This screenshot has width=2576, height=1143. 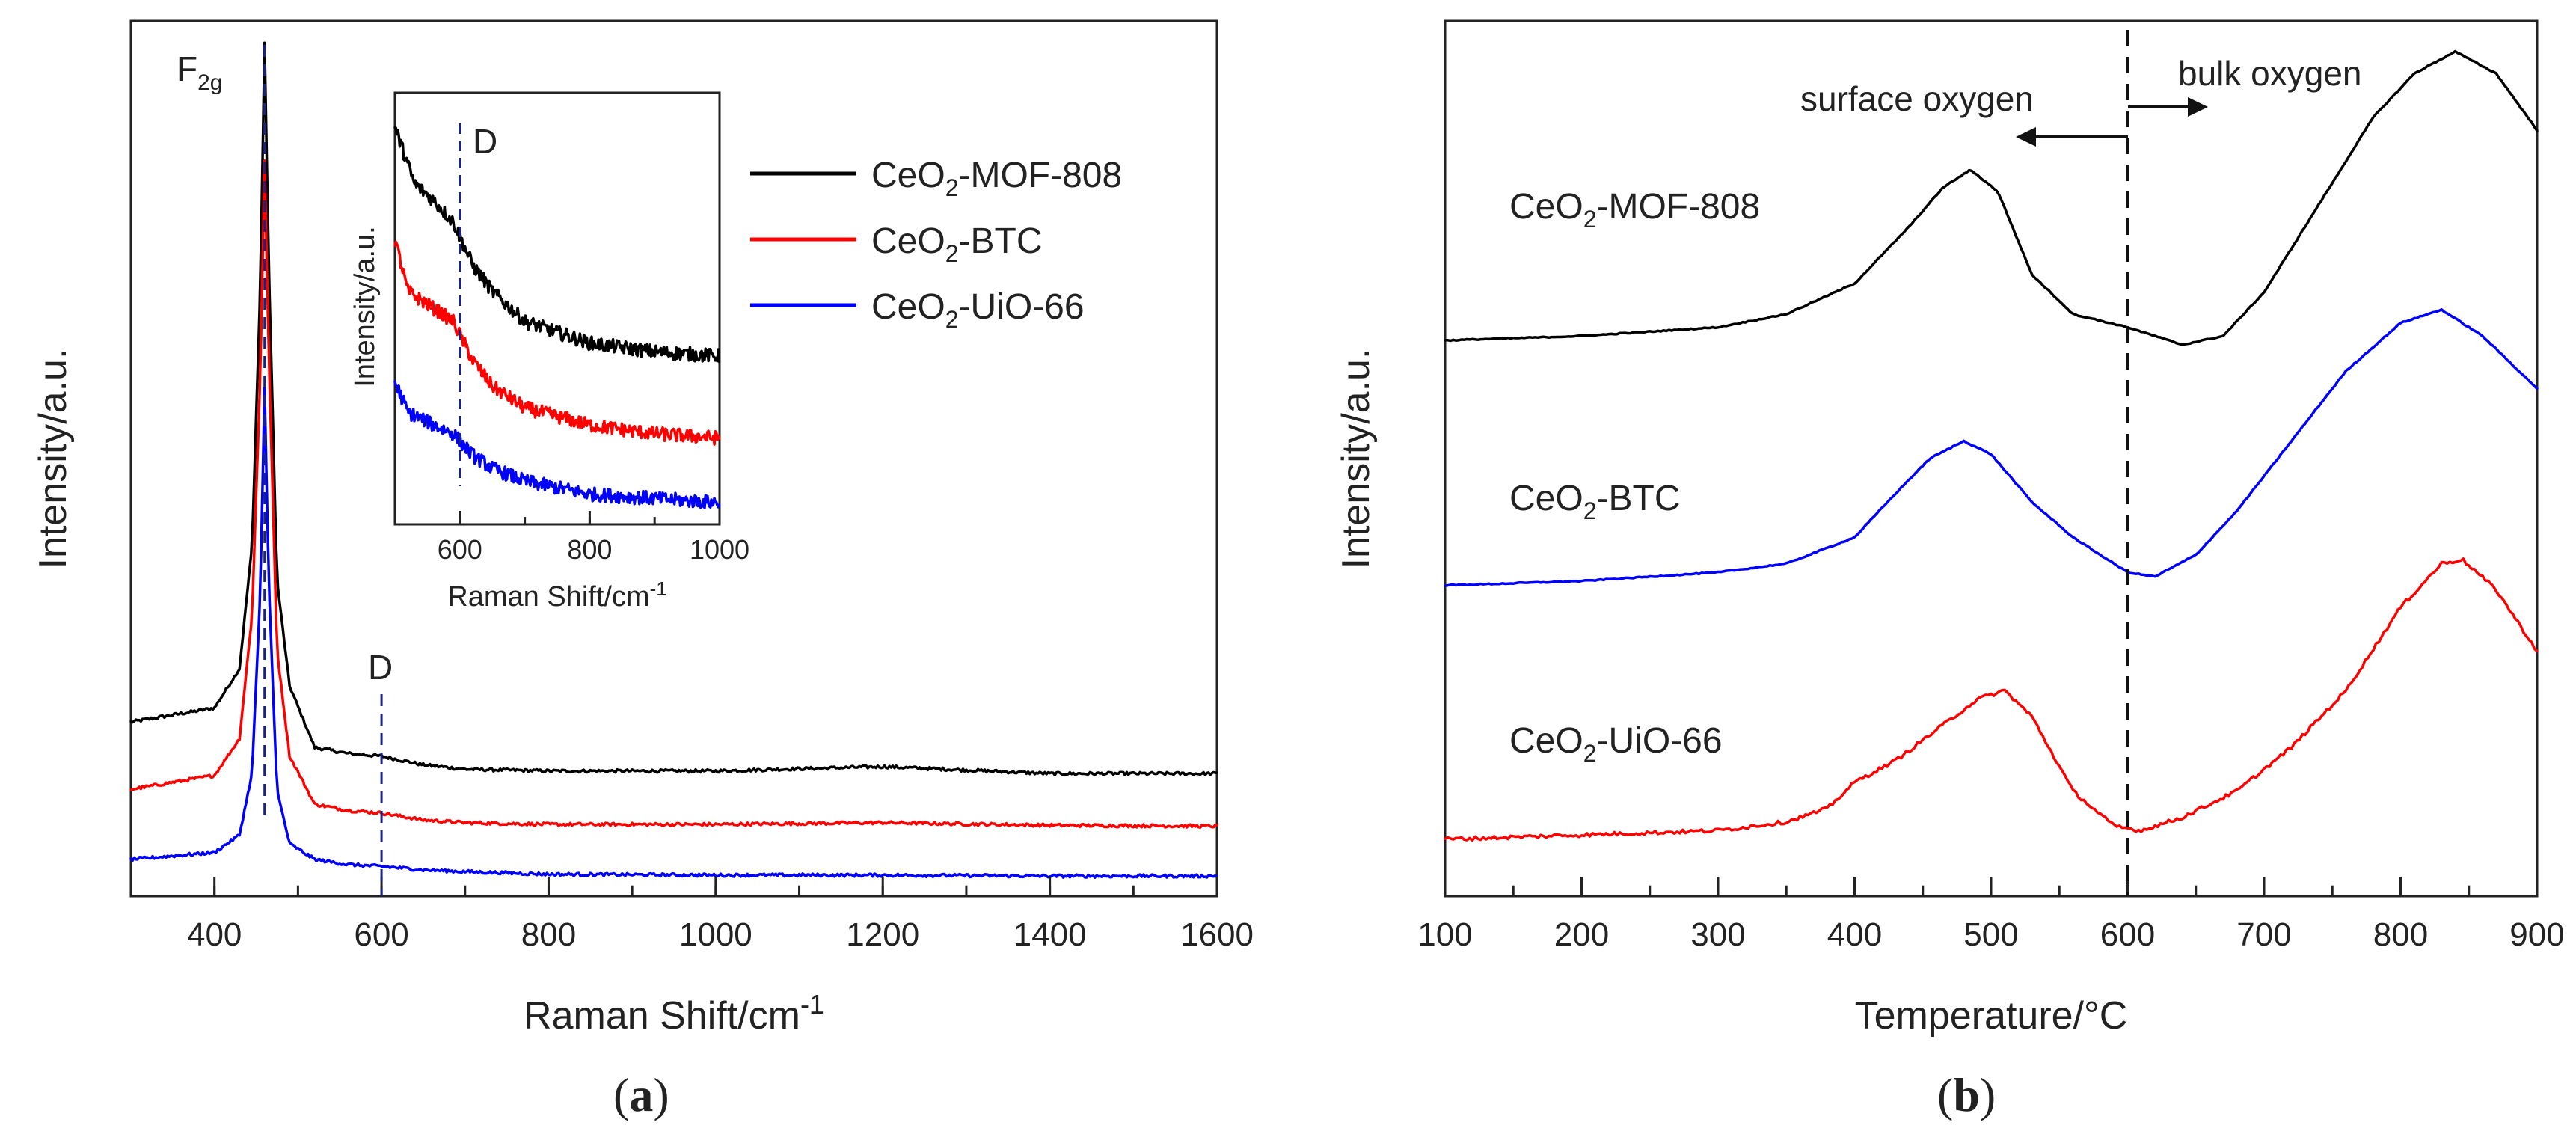 I want to click on panel-b-tick-label: 800, so click(x=2400, y=934).